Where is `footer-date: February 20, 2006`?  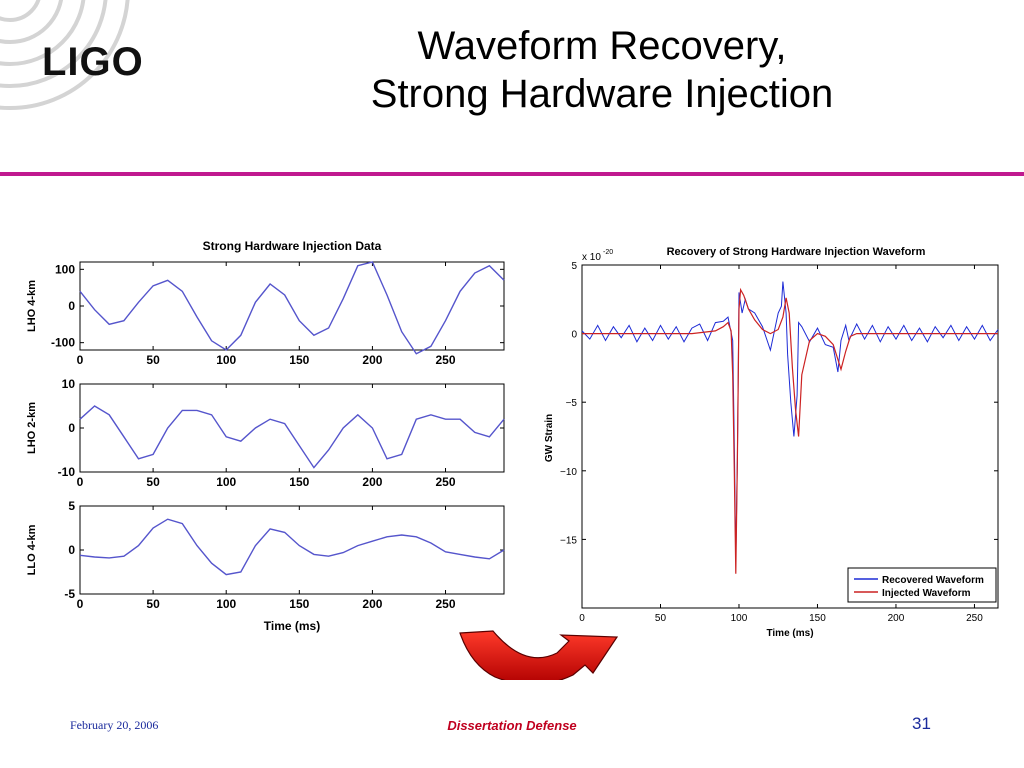
footer-date: February 20, 2006 is located at coordinates (114, 725).